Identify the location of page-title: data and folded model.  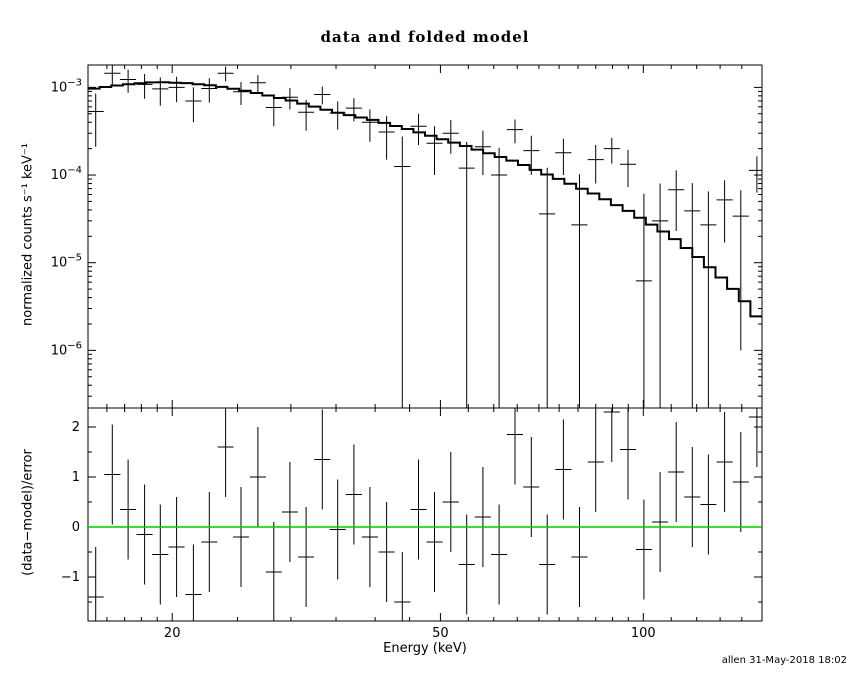
(425, 37).